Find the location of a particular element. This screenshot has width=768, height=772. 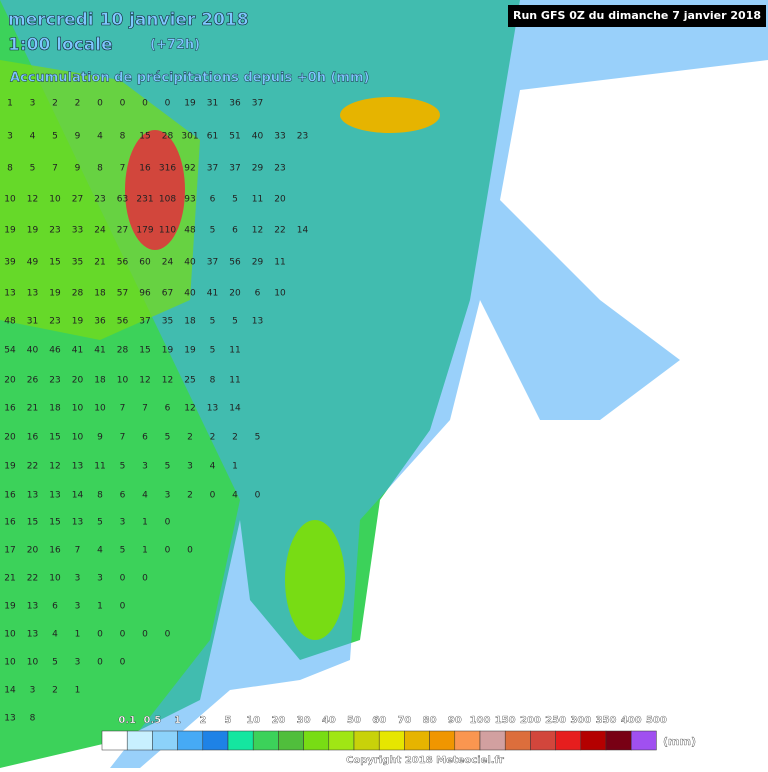

grid-value: 61 is located at coordinates (212, 137).